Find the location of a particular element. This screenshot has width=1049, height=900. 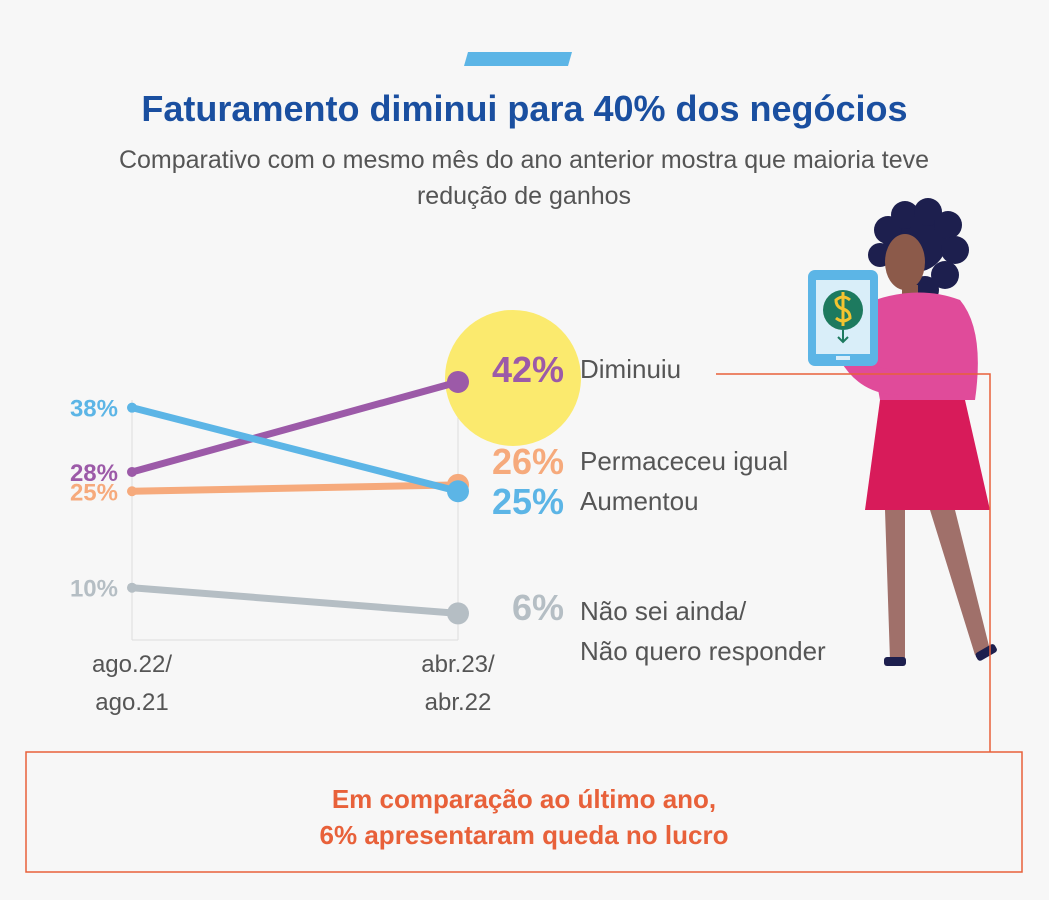

connector-line is located at coordinates (853, 562).